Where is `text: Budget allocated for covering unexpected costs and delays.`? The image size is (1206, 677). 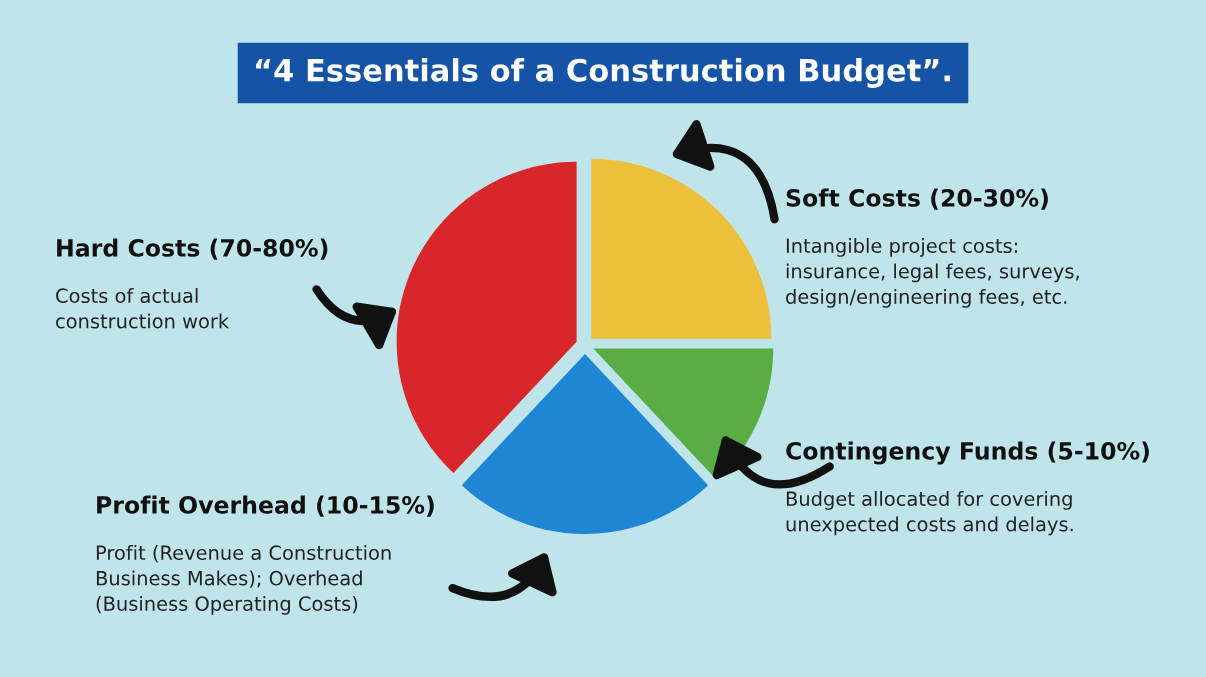 text: Budget allocated for covering unexpected costs and delays. is located at coordinates (929, 513).